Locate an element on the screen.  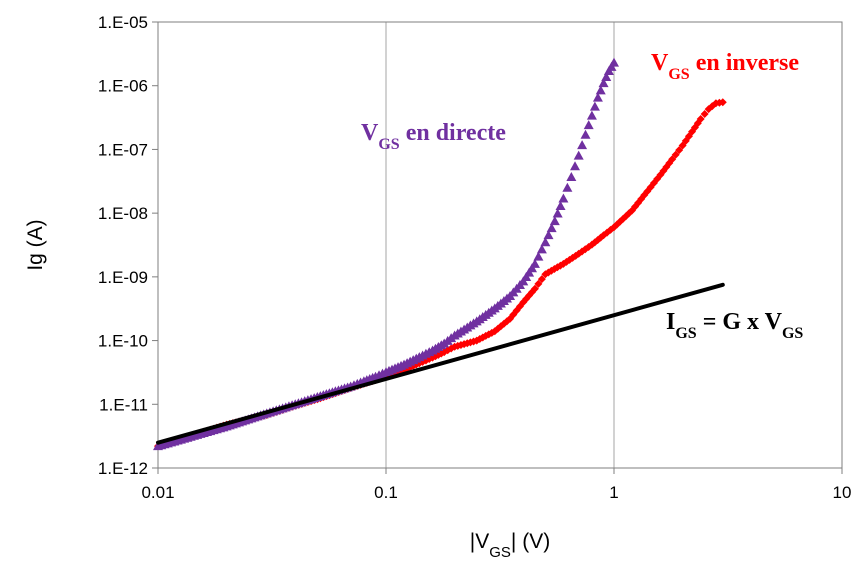
y-tick-label-6: 1.E-06 is located at coordinates (123, 86).